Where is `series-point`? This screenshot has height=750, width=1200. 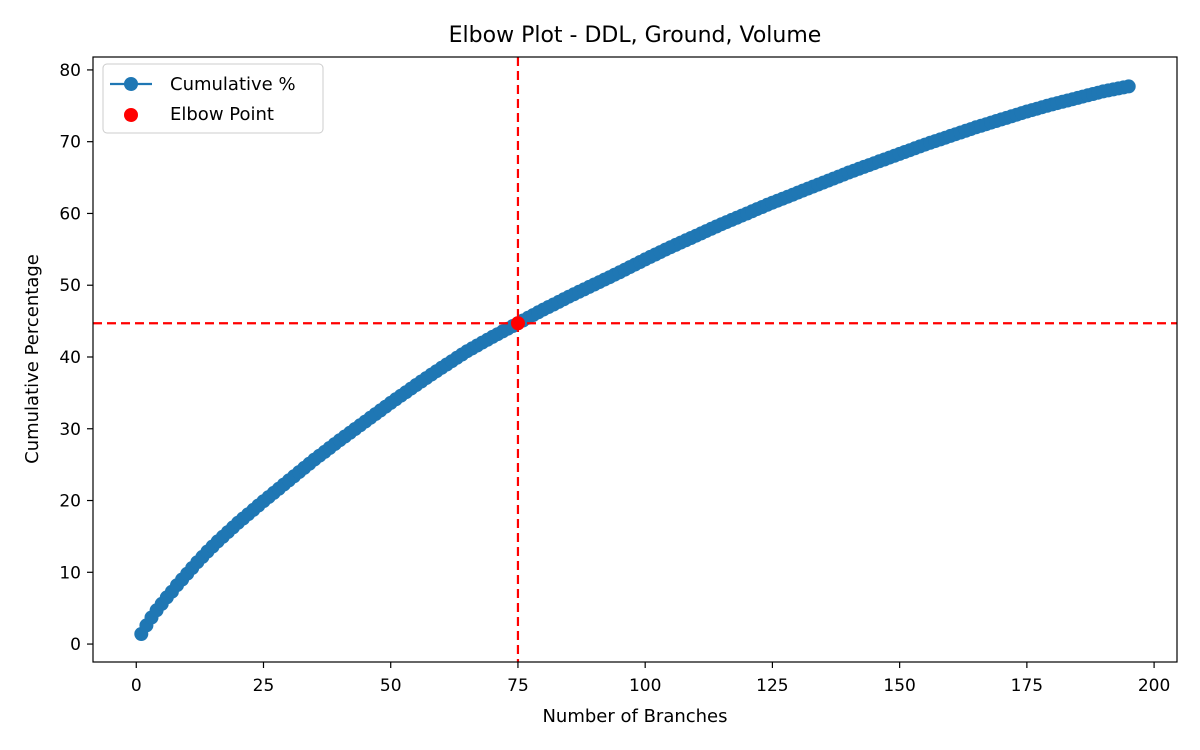 series-point is located at coordinates (1128, 86).